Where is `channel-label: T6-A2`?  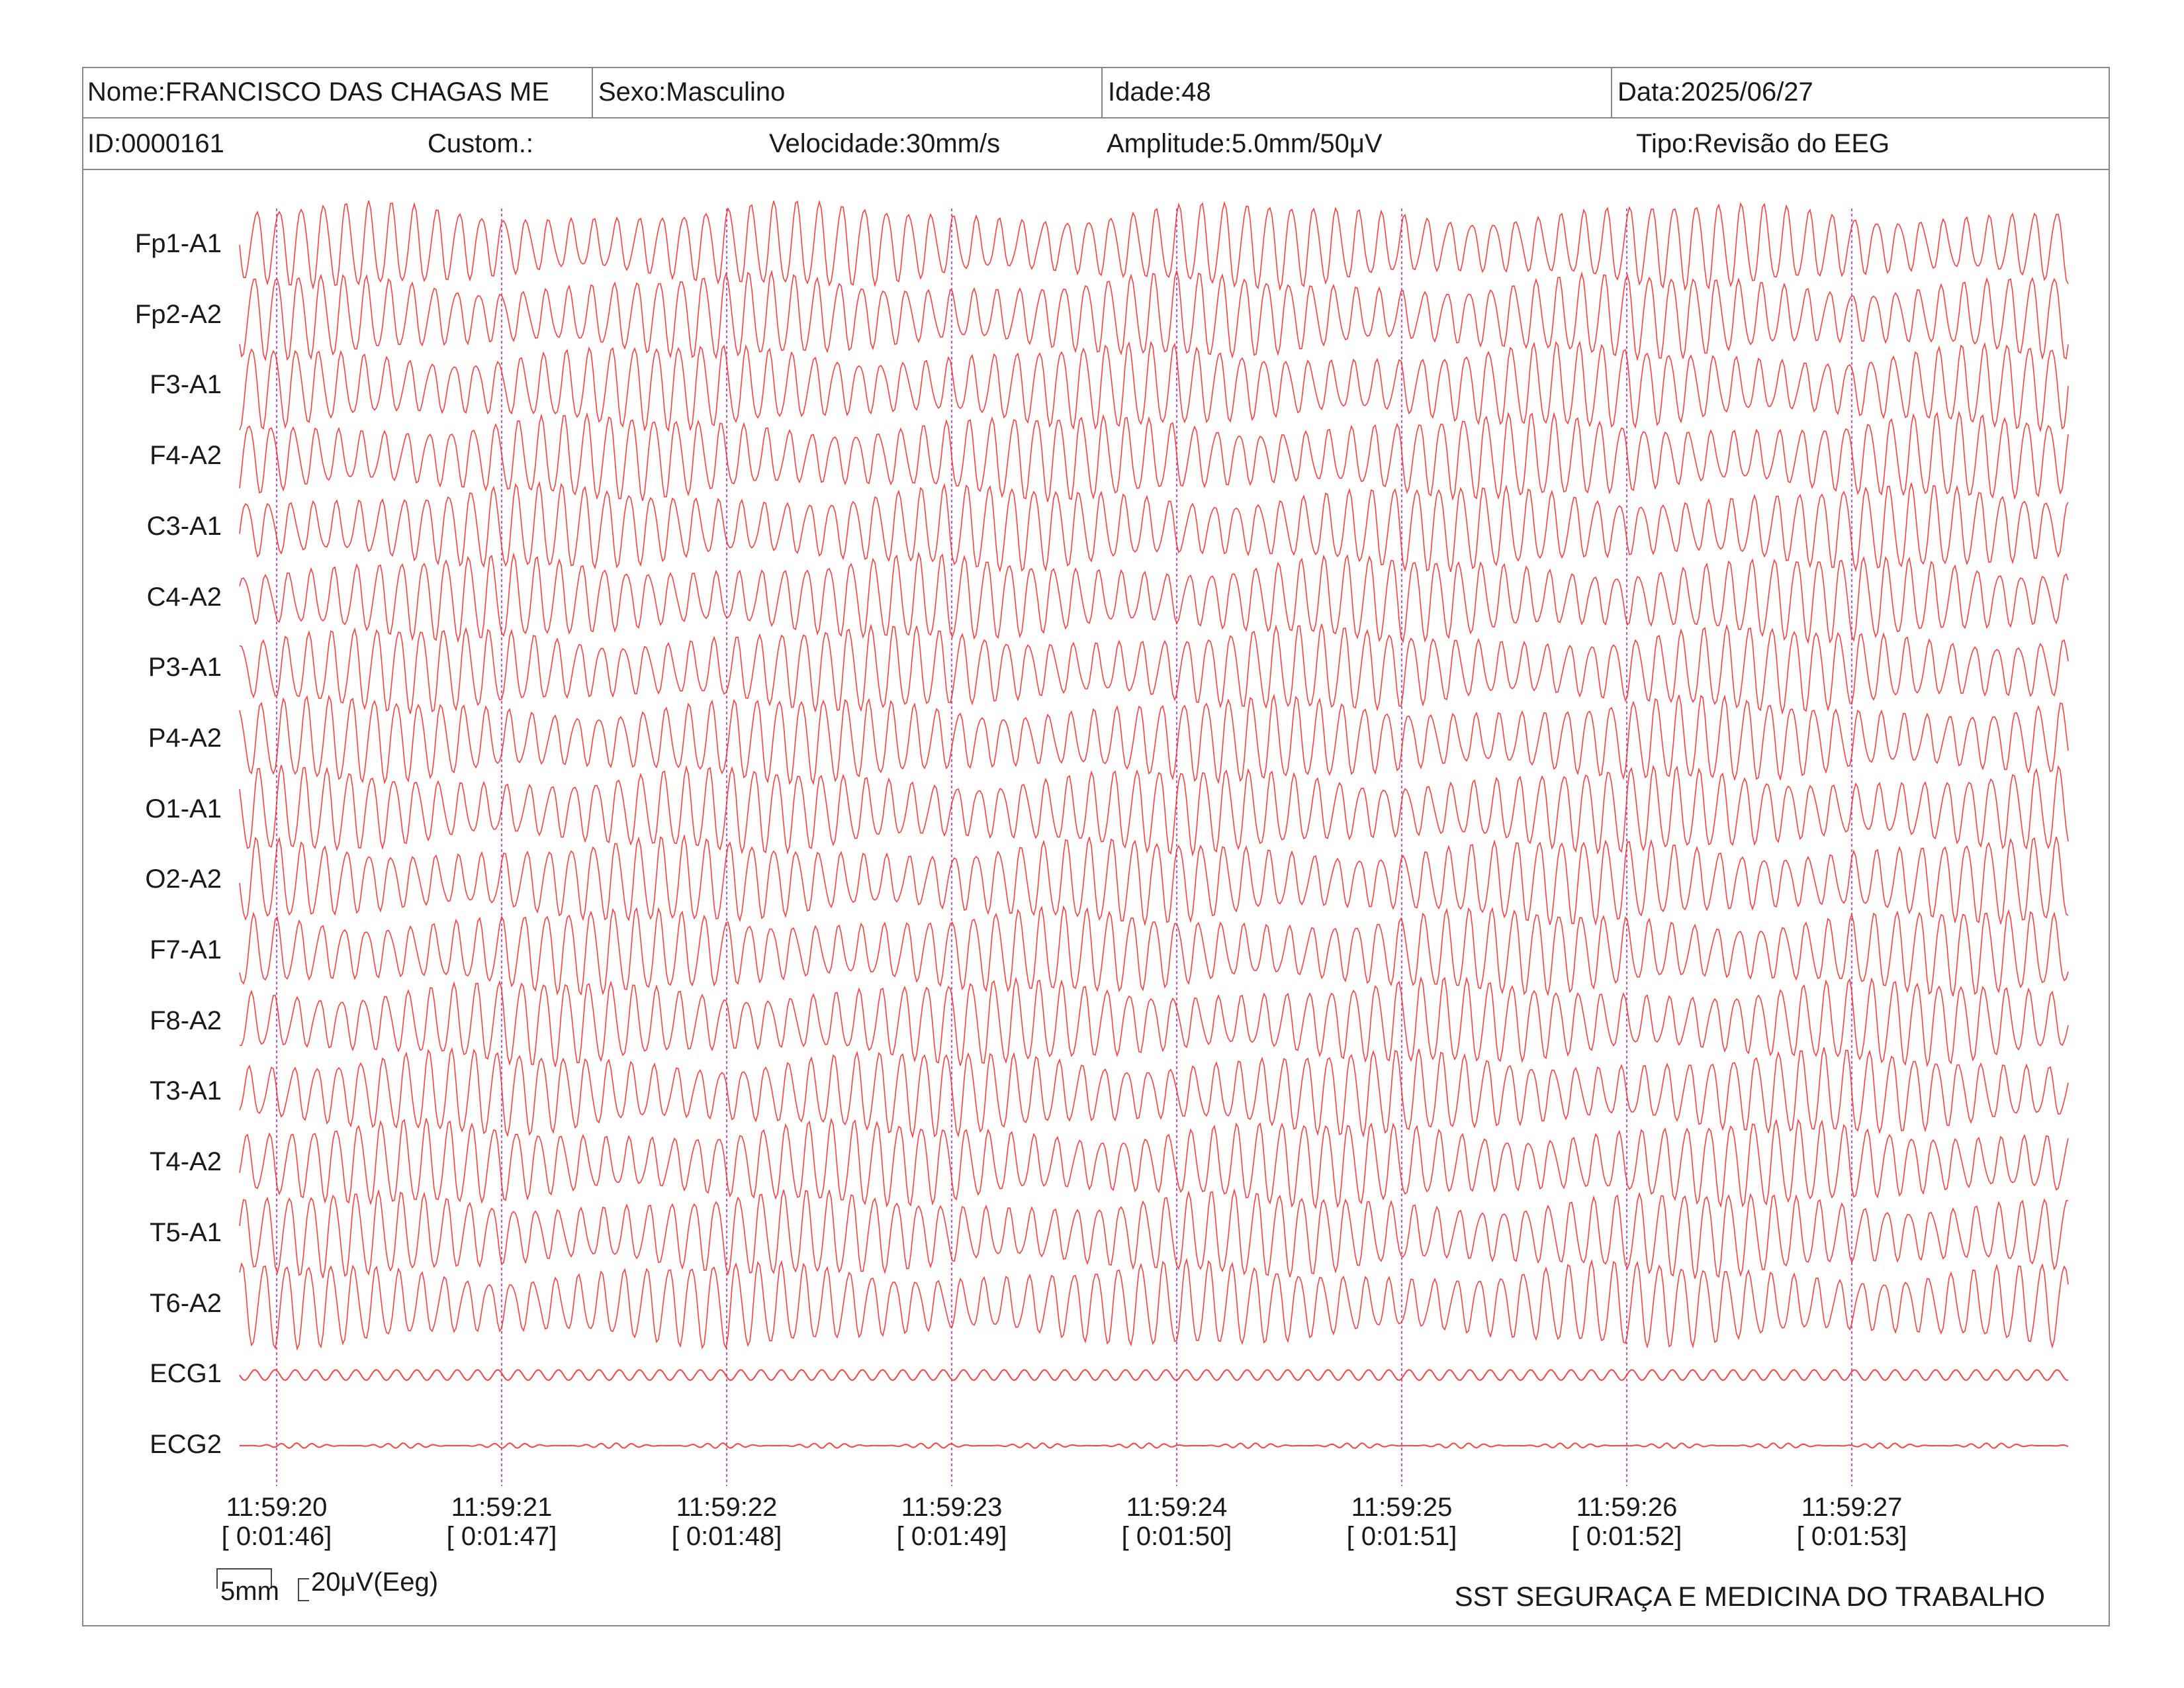 channel-label: T6-A2 is located at coordinates (186, 1303).